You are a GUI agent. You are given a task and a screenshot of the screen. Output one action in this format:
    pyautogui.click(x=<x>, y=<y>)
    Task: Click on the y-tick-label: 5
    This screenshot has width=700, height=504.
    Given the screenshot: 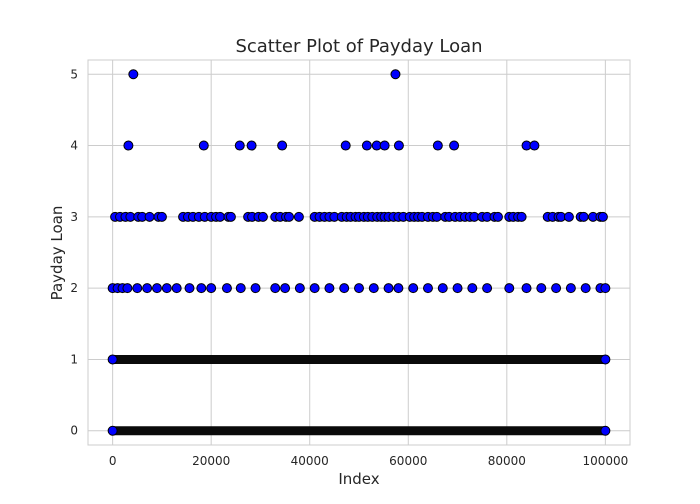 What is the action you would take?
    pyautogui.click(x=74, y=74)
    